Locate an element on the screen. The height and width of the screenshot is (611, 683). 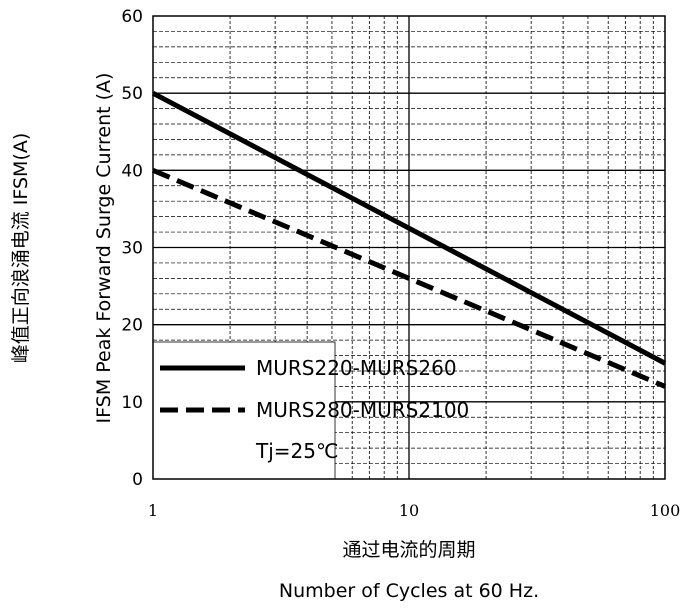
x-tick-label: 100 is located at coordinates (665, 510).